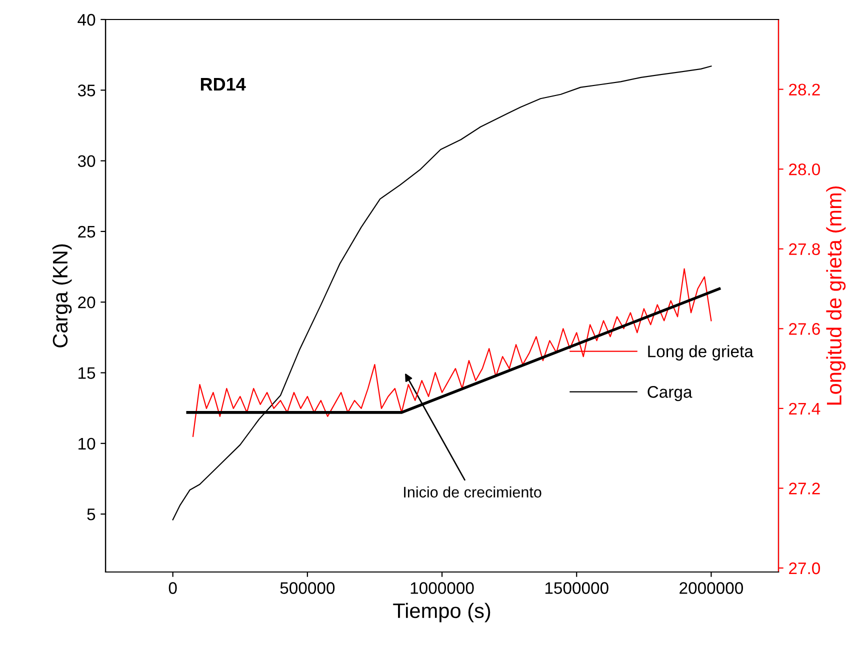  I want to click on y2-tick-label: 27.4, so click(804, 408).